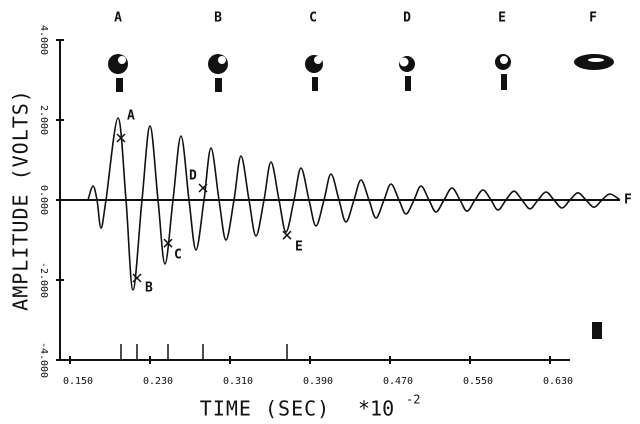  Describe the element at coordinates (218, 18) in the screenshot. I see `frame-label: B` at that location.